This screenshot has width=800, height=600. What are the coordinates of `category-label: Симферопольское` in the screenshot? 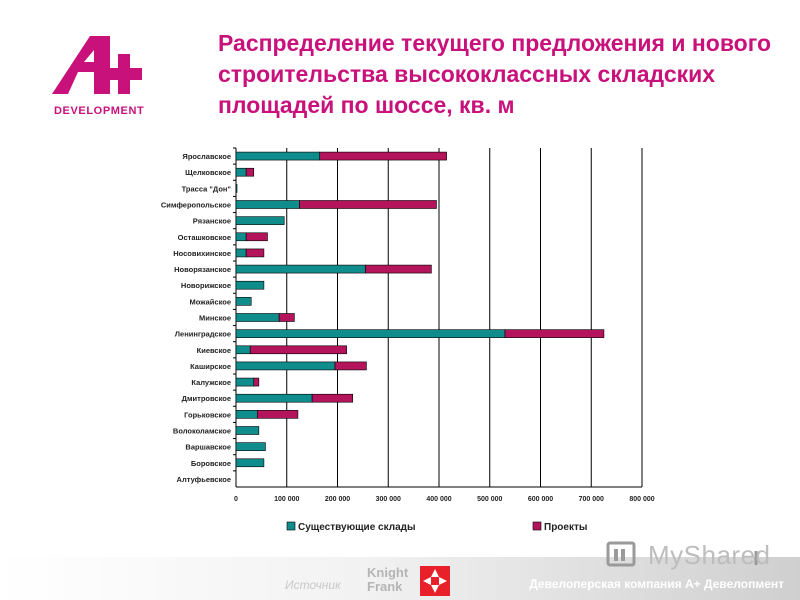 It's located at (196, 205).